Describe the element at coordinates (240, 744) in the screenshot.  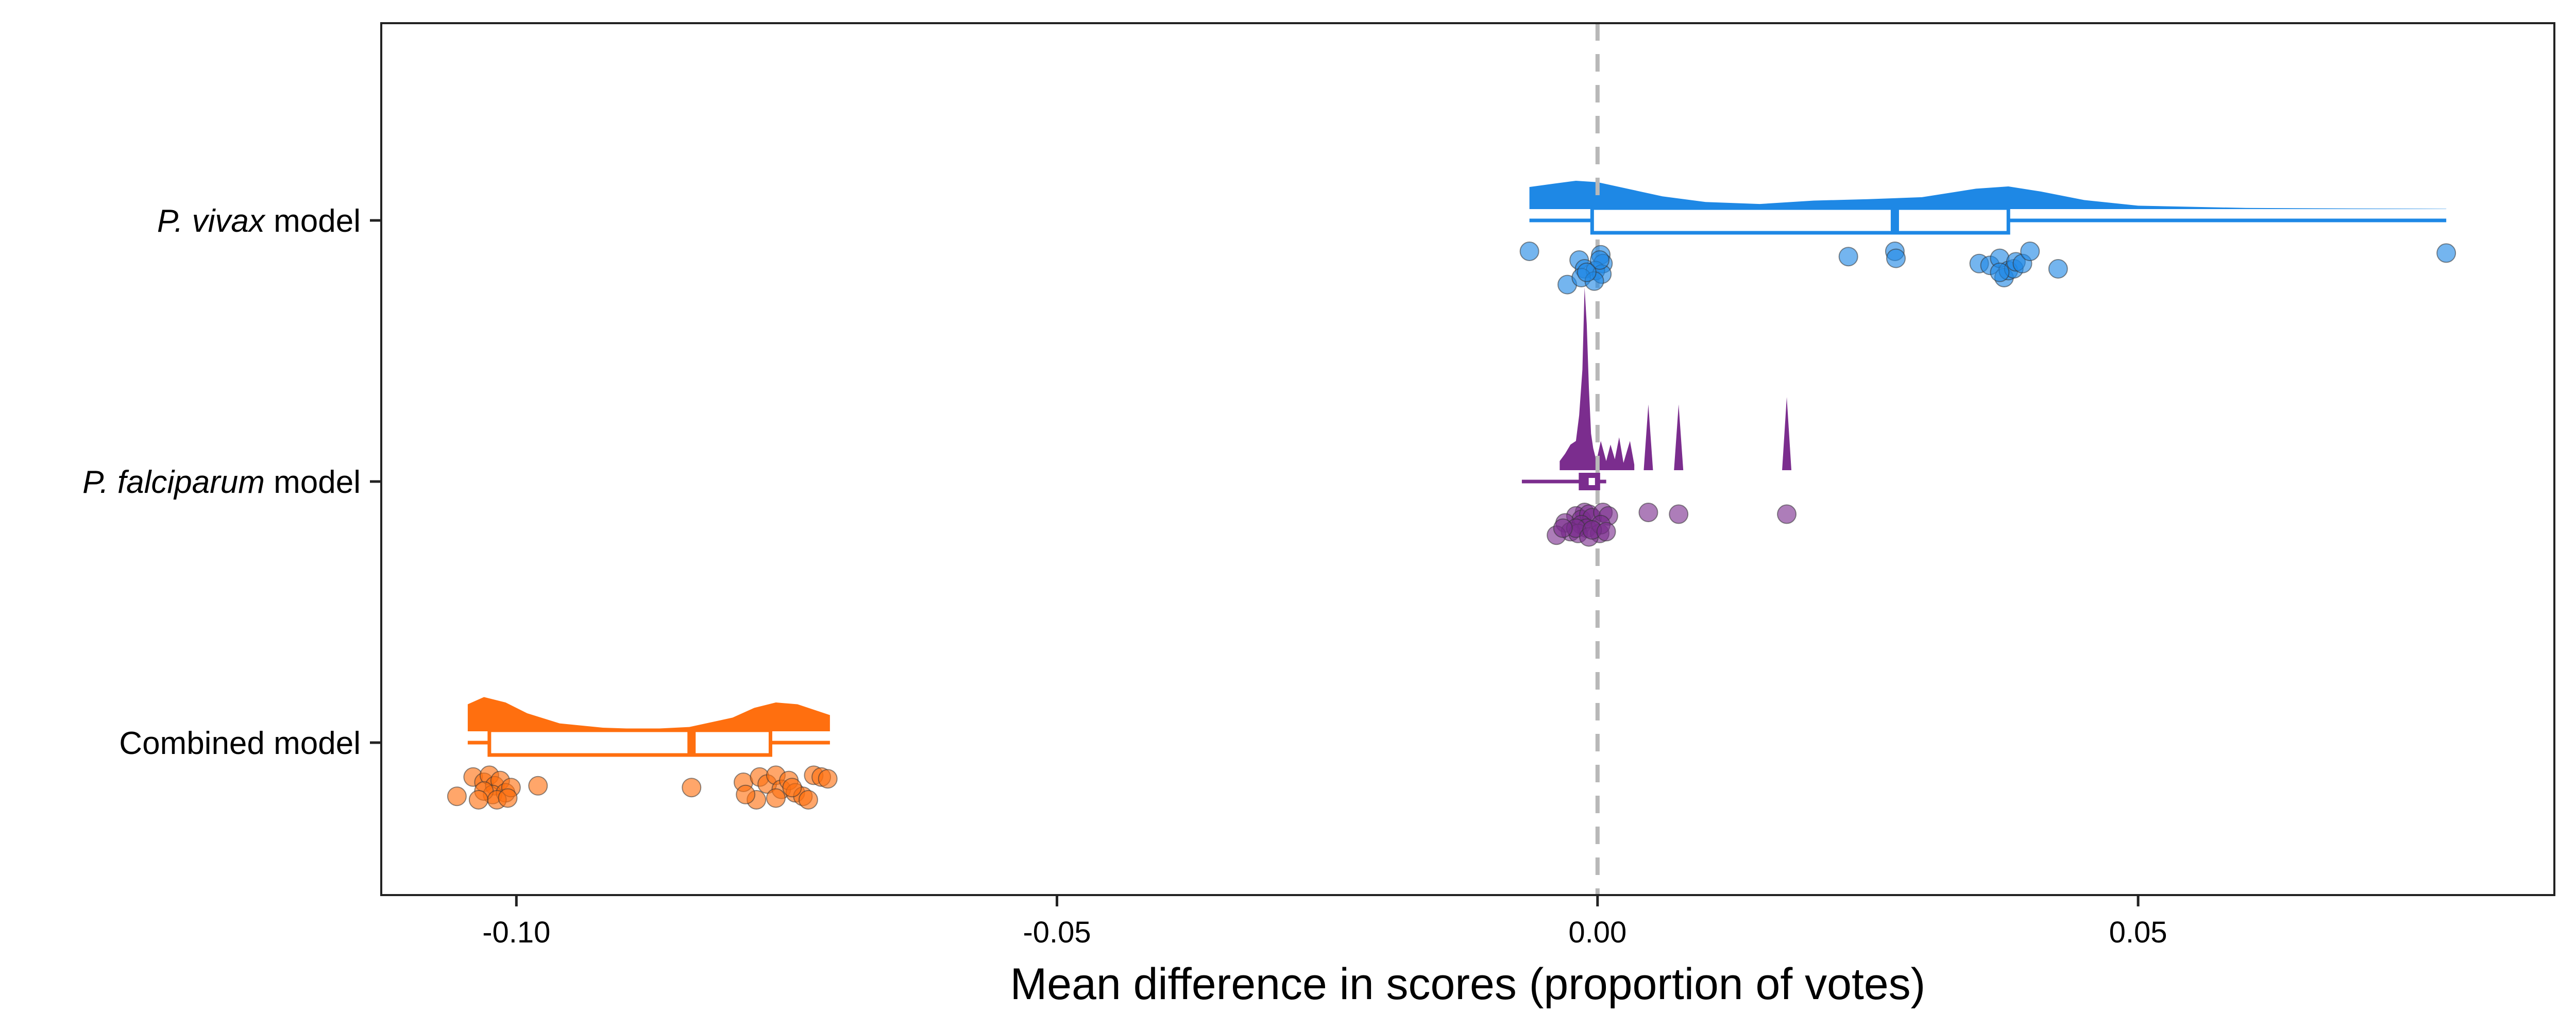
I see `y-tick-label: Combined model` at that location.